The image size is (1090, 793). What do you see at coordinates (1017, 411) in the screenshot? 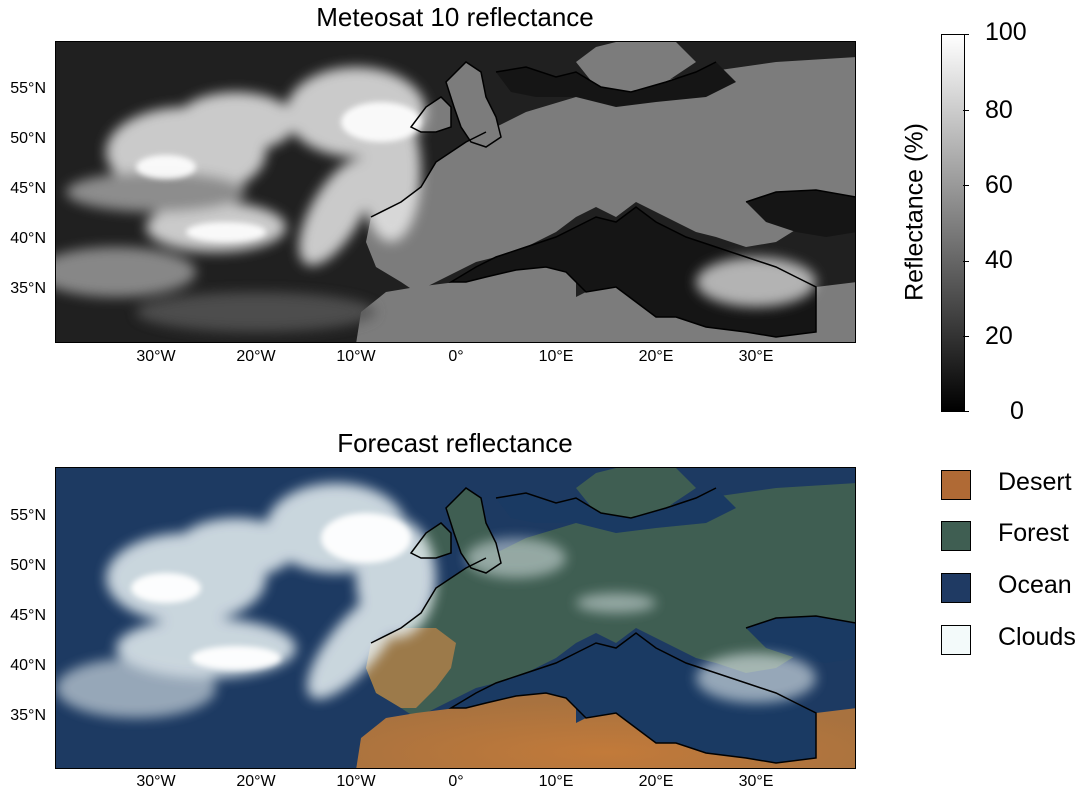
I see `colorbar-tick: 0` at bounding box center [1017, 411].